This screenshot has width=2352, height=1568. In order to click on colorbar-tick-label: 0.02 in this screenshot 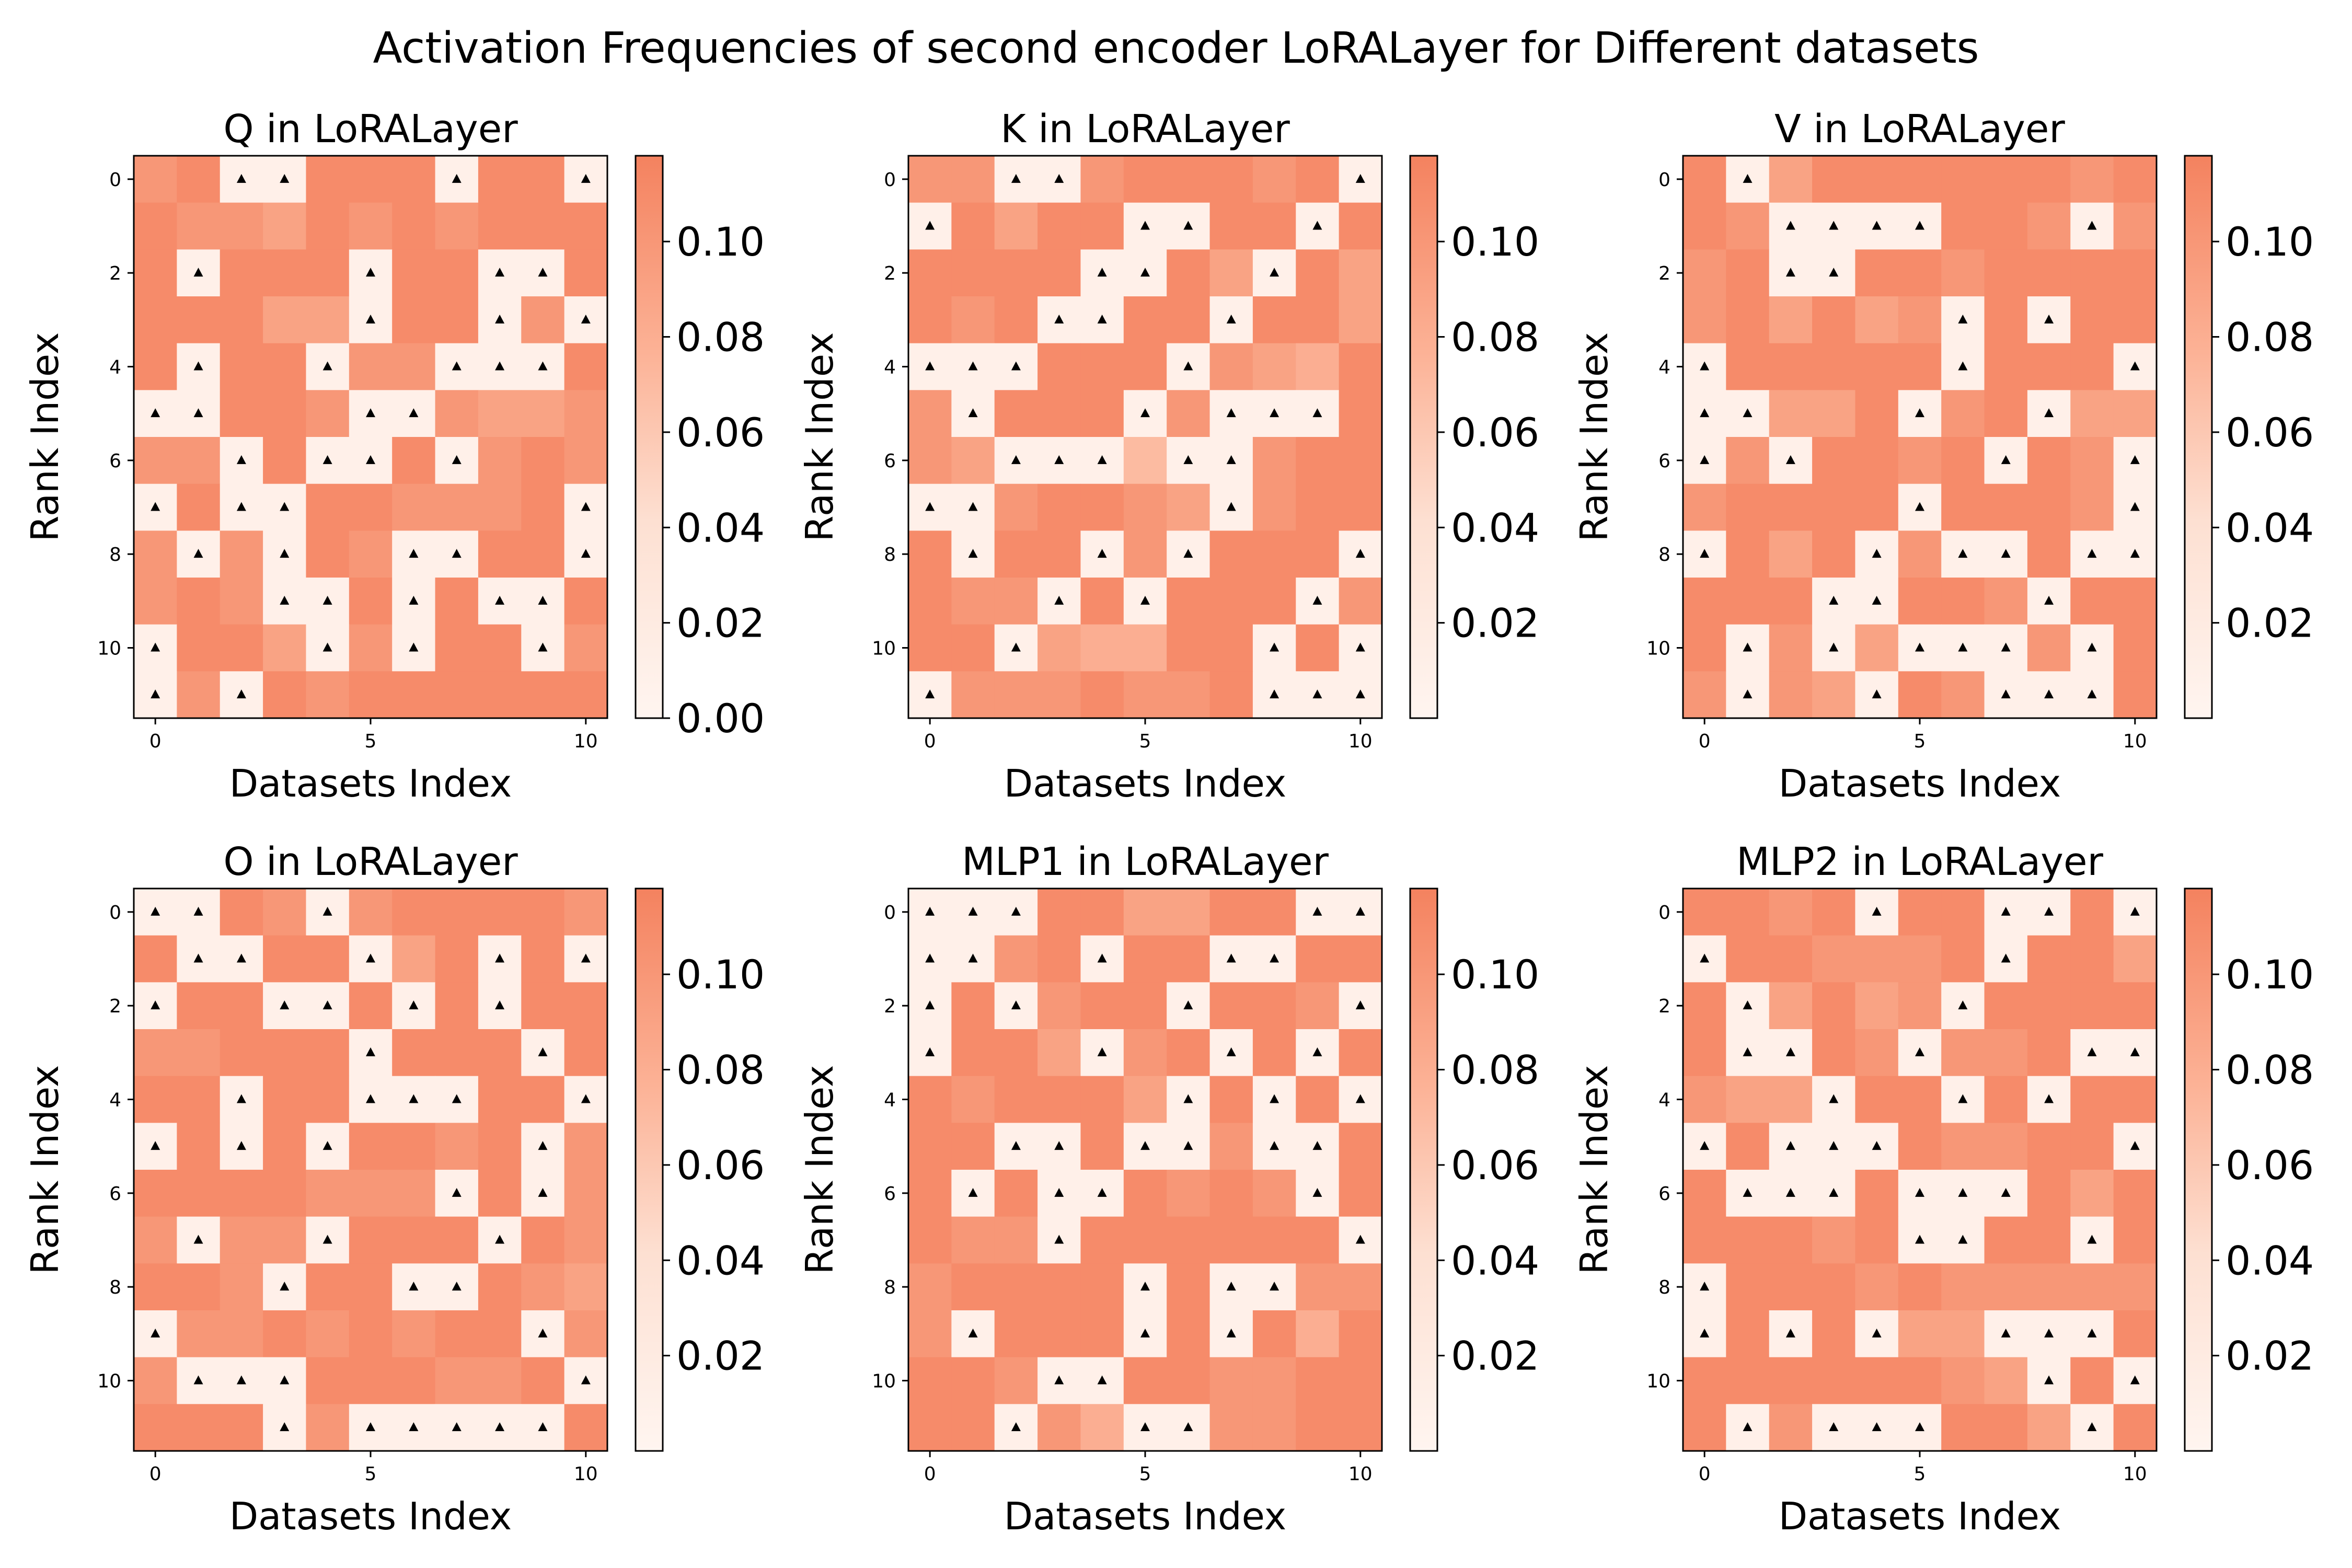, I will do `click(2270, 623)`.